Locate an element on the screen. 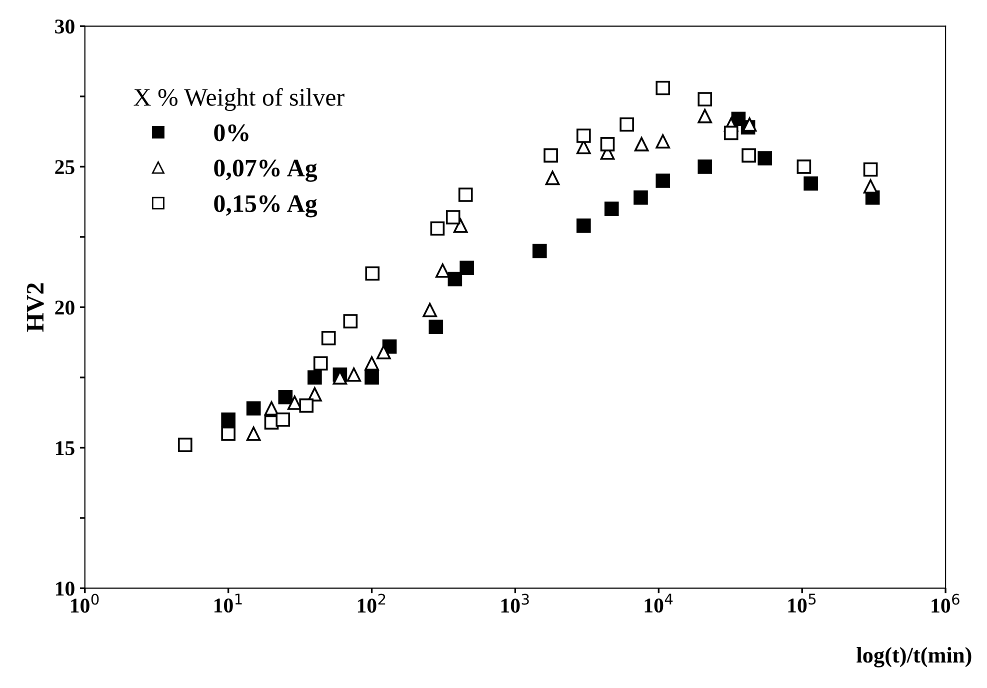 The width and height of the screenshot is (987, 688). y-tick-label: 20 is located at coordinates (64, 307).